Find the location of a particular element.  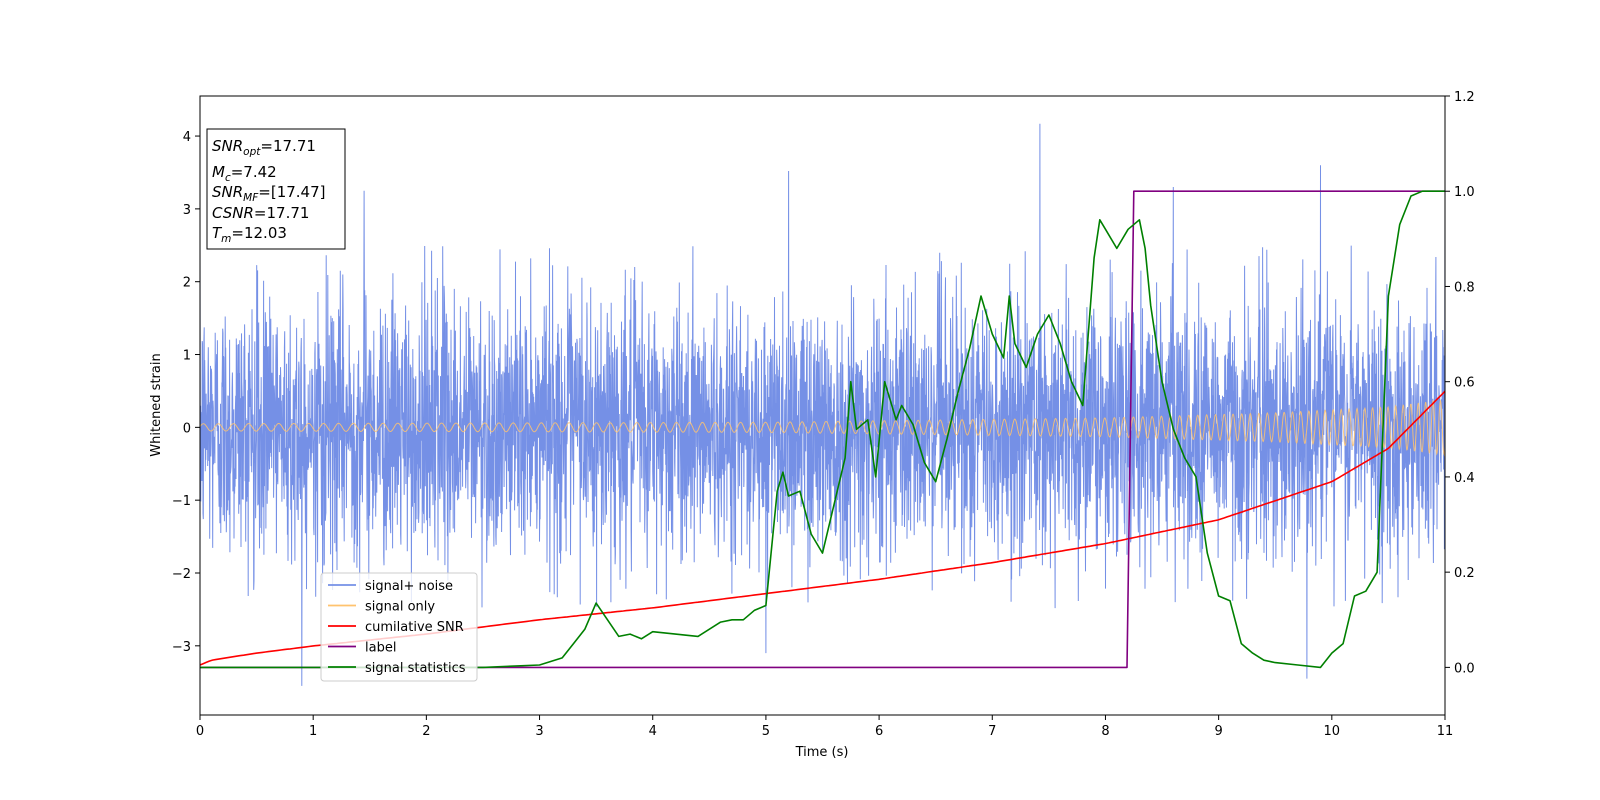

legend-label: label is located at coordinates (380, 648).